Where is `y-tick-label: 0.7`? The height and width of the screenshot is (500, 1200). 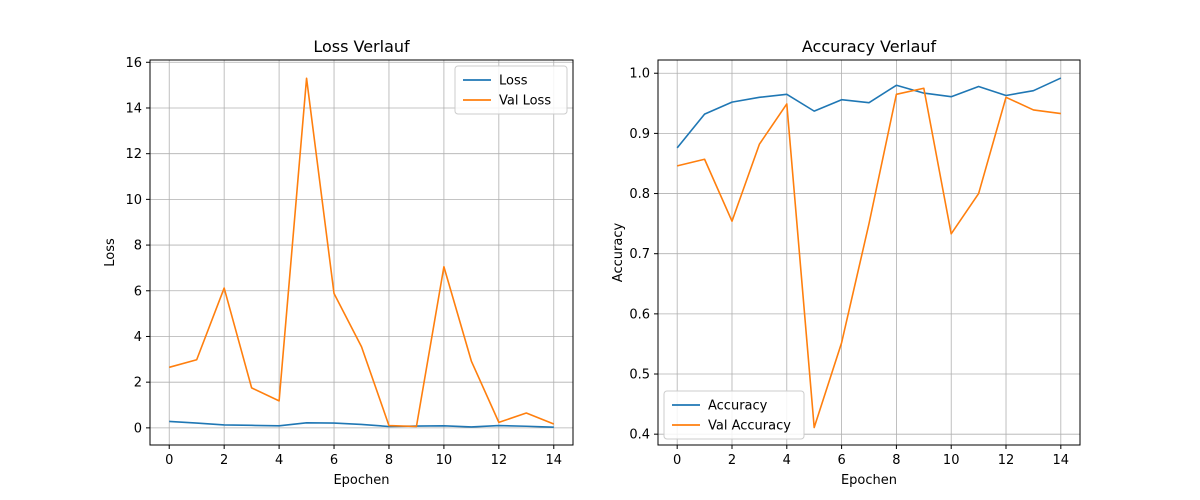 y-tick-label: 0.7 is located at coordinates (639, 254).